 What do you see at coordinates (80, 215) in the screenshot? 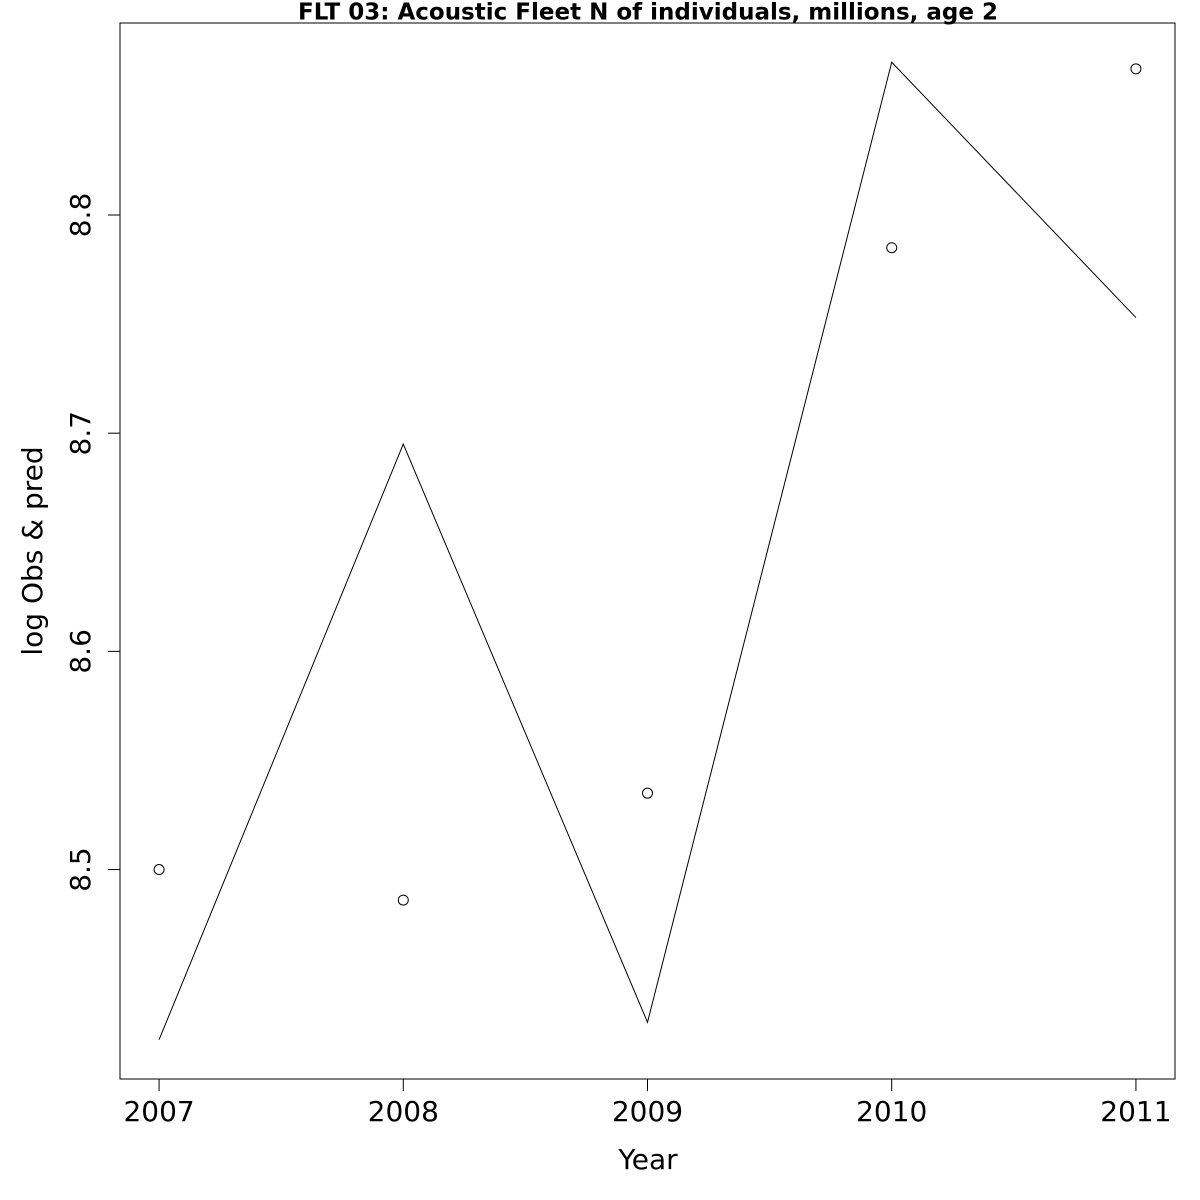
I see `y-tick-label: 8.8` at bounding box center [80, 215].